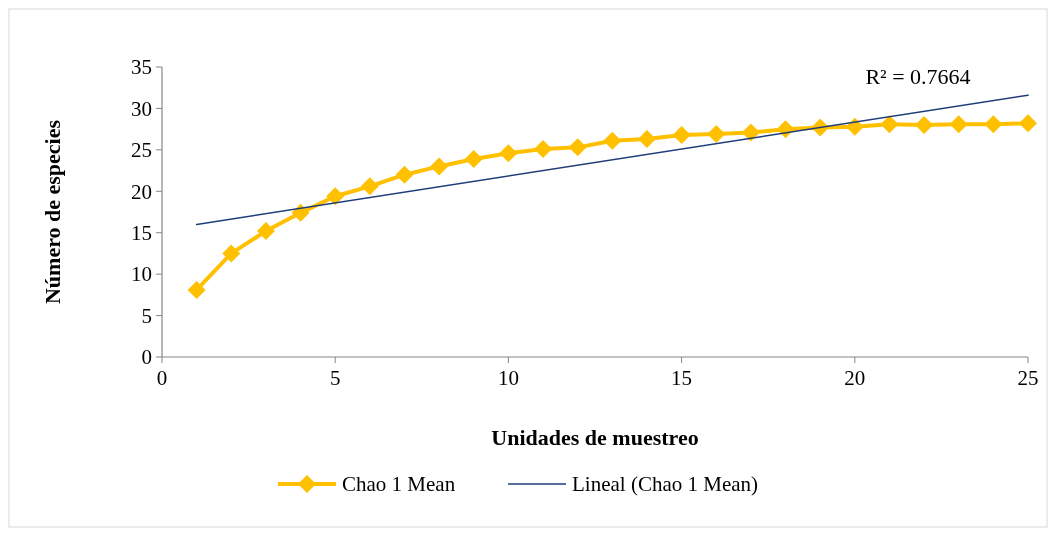 Image resolution: width=1054 pixels, height=533 pixels. I want to click on x-tick-label: 5, so click(335, 378).